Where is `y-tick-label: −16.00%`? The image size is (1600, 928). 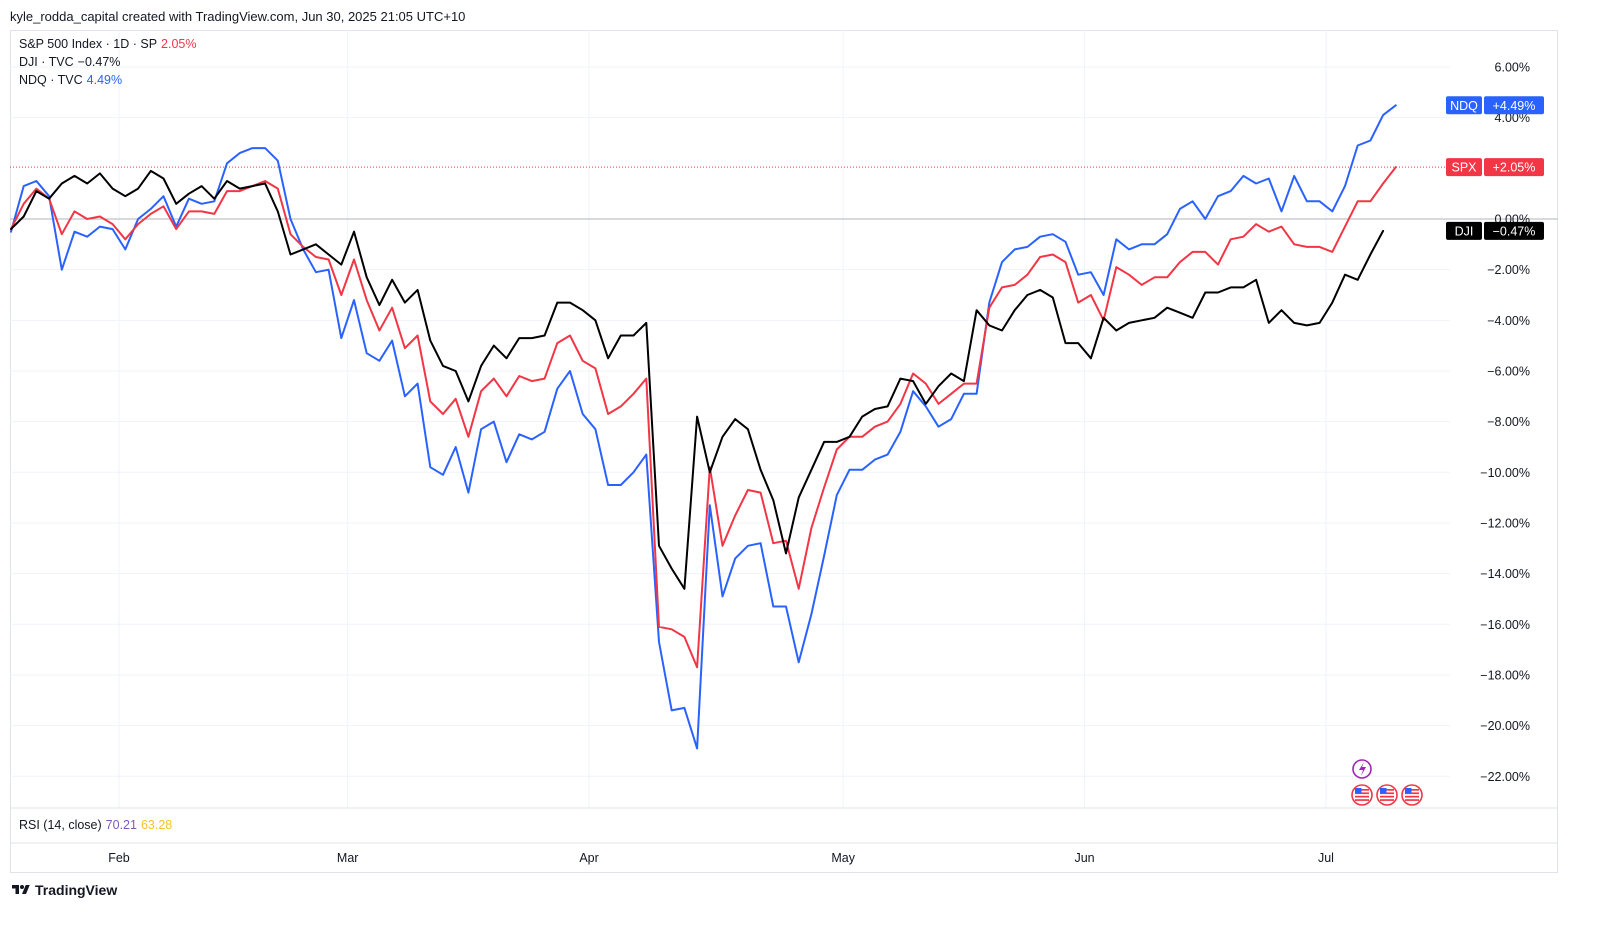
y-tick-label: −16.00% is located at coordinates (1505, 625).